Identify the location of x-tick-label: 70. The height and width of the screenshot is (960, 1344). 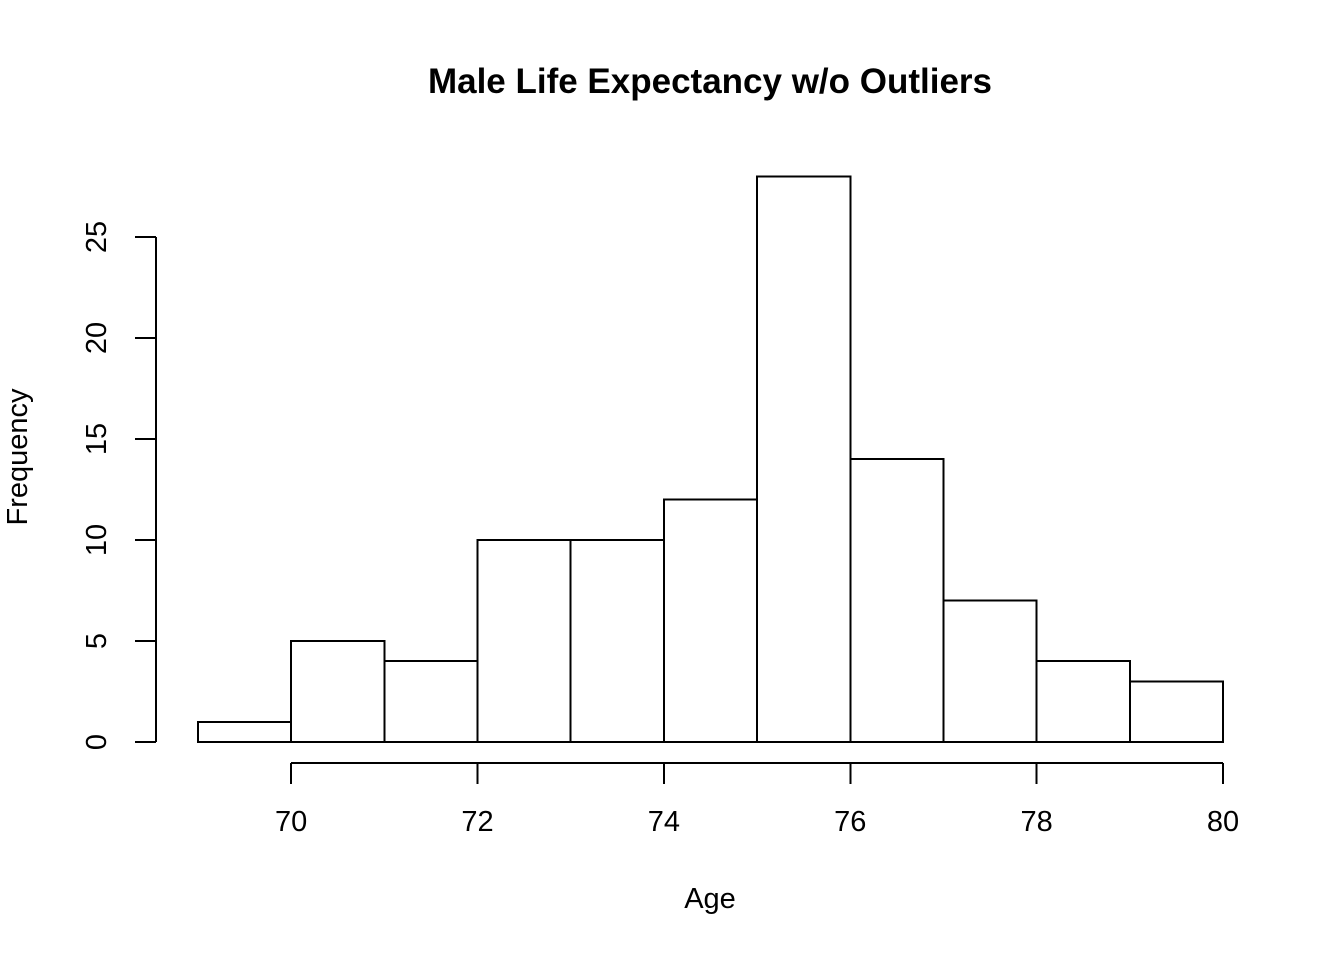
(291, 822).